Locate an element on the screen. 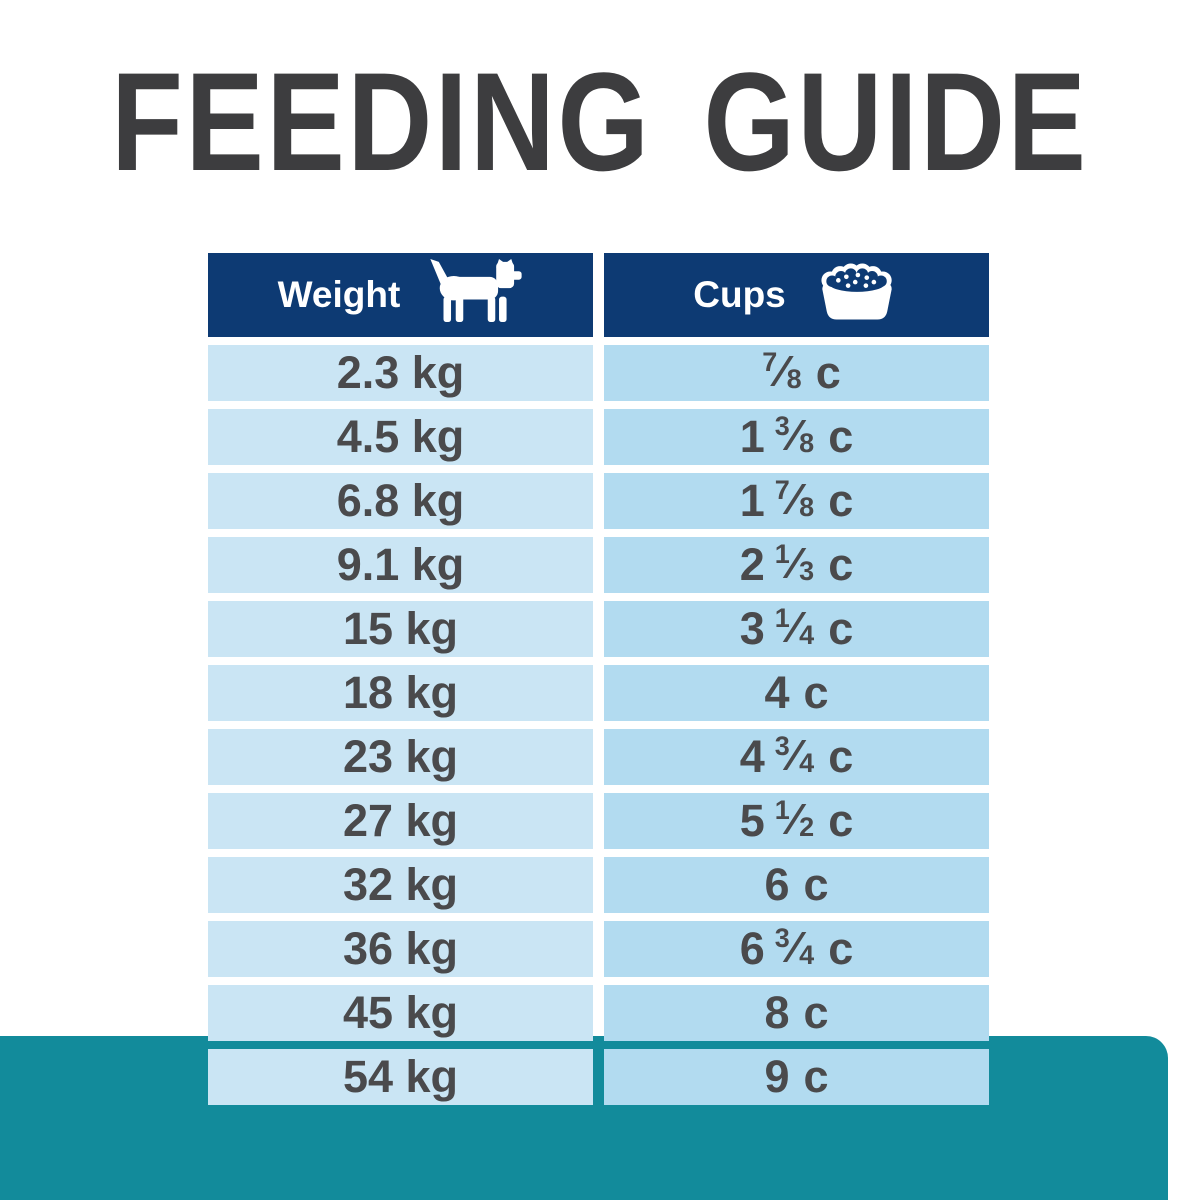  table-row: 15 kg 3 1 ⁄ 4 c is located at coordinates (598, 629).